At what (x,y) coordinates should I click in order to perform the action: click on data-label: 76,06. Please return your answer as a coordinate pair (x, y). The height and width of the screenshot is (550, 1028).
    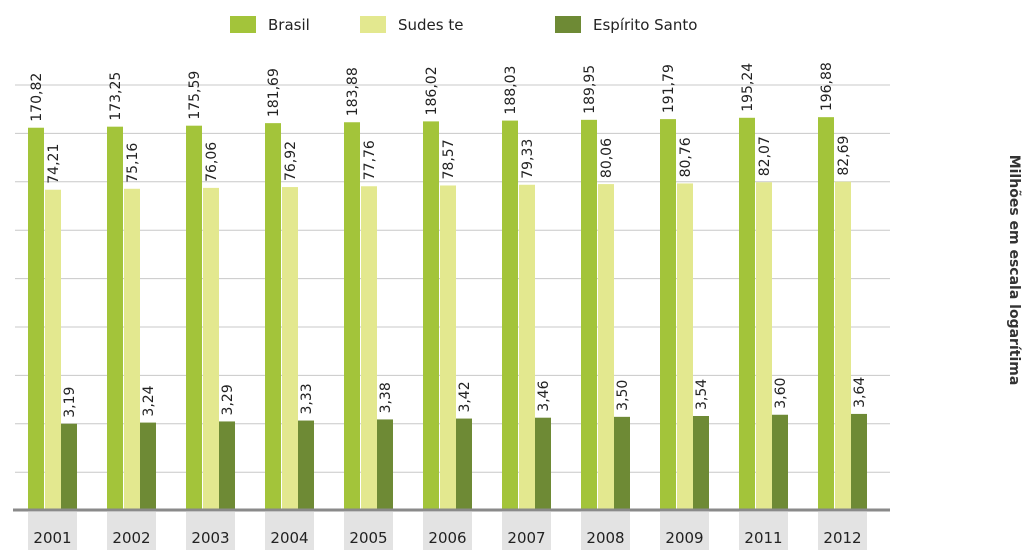
    Looking at the image, I should click on (212, 162).